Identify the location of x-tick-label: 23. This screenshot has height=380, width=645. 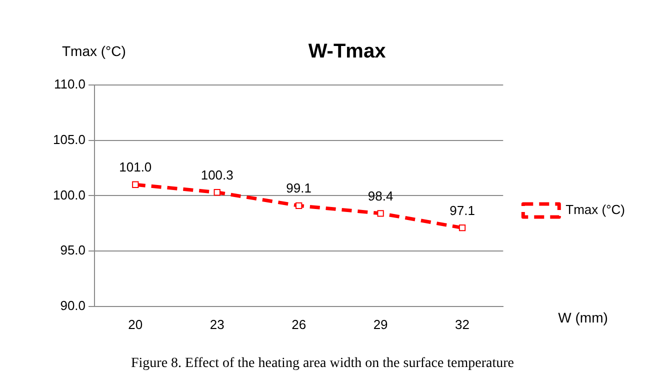
(217, 324).